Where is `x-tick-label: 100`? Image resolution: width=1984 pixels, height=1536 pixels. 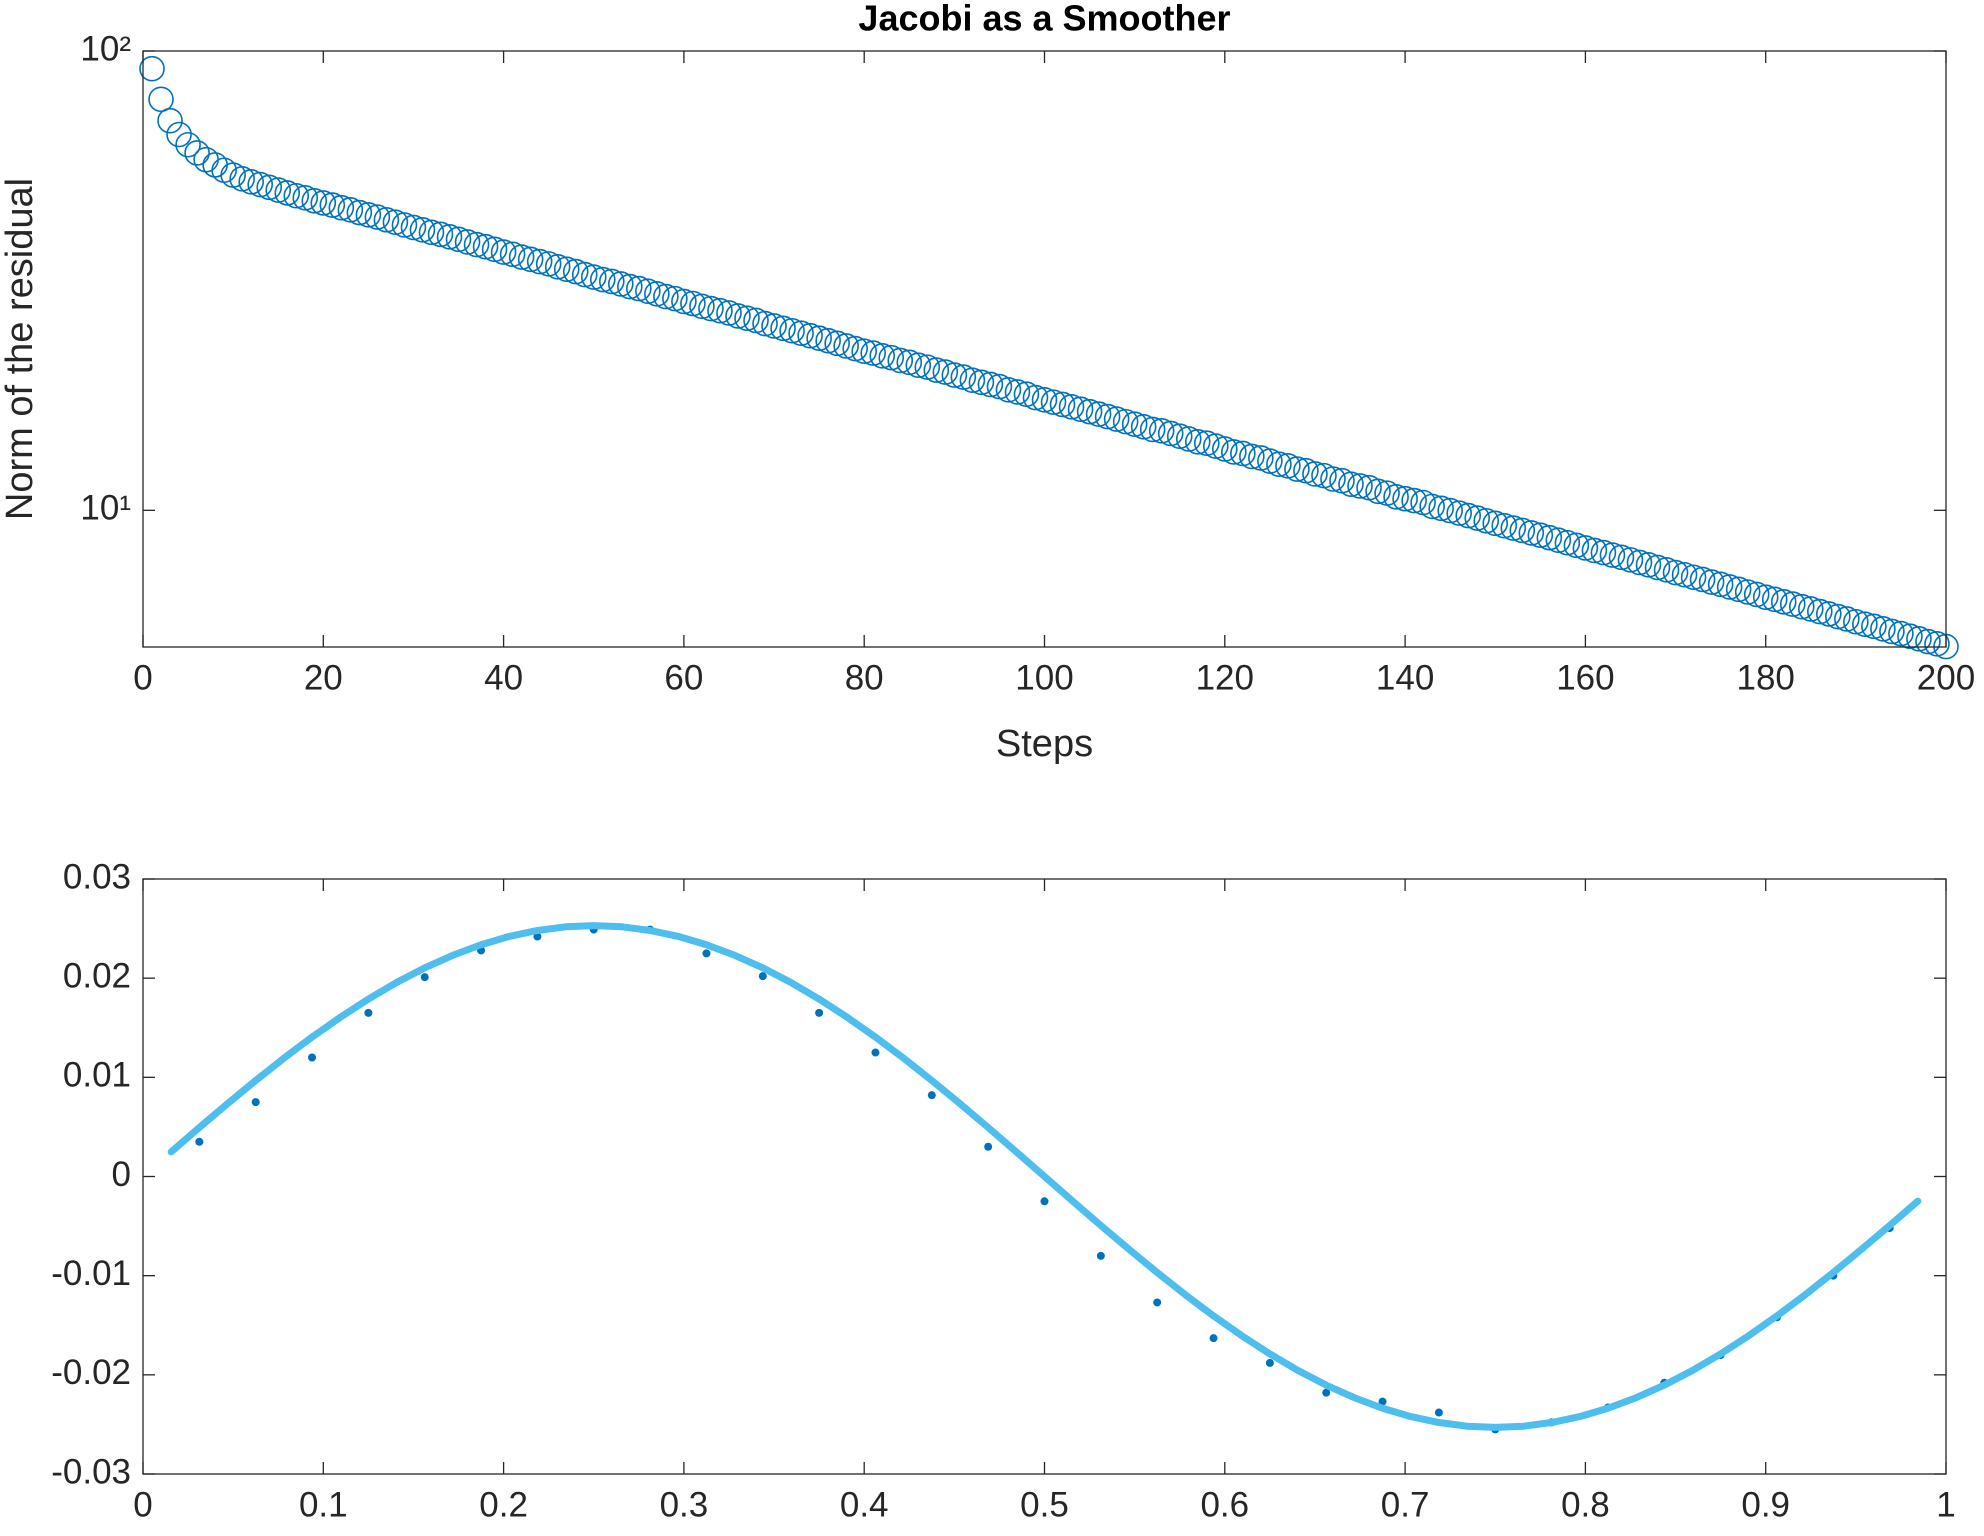 x-tick-label: 100 is located at coordinates (1044, 677).